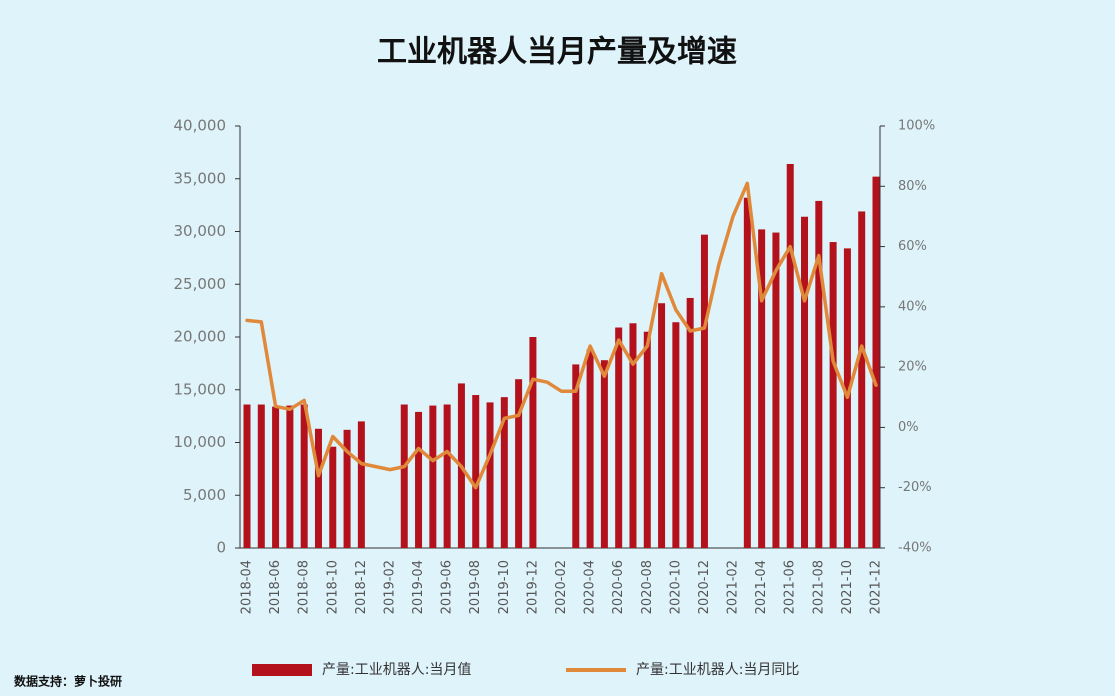 This screenshot has width=1115, height=696. Describe the element at coordinates (561, 587) in the screenshot. I see `x-tick-label: 2020-02` at that location.